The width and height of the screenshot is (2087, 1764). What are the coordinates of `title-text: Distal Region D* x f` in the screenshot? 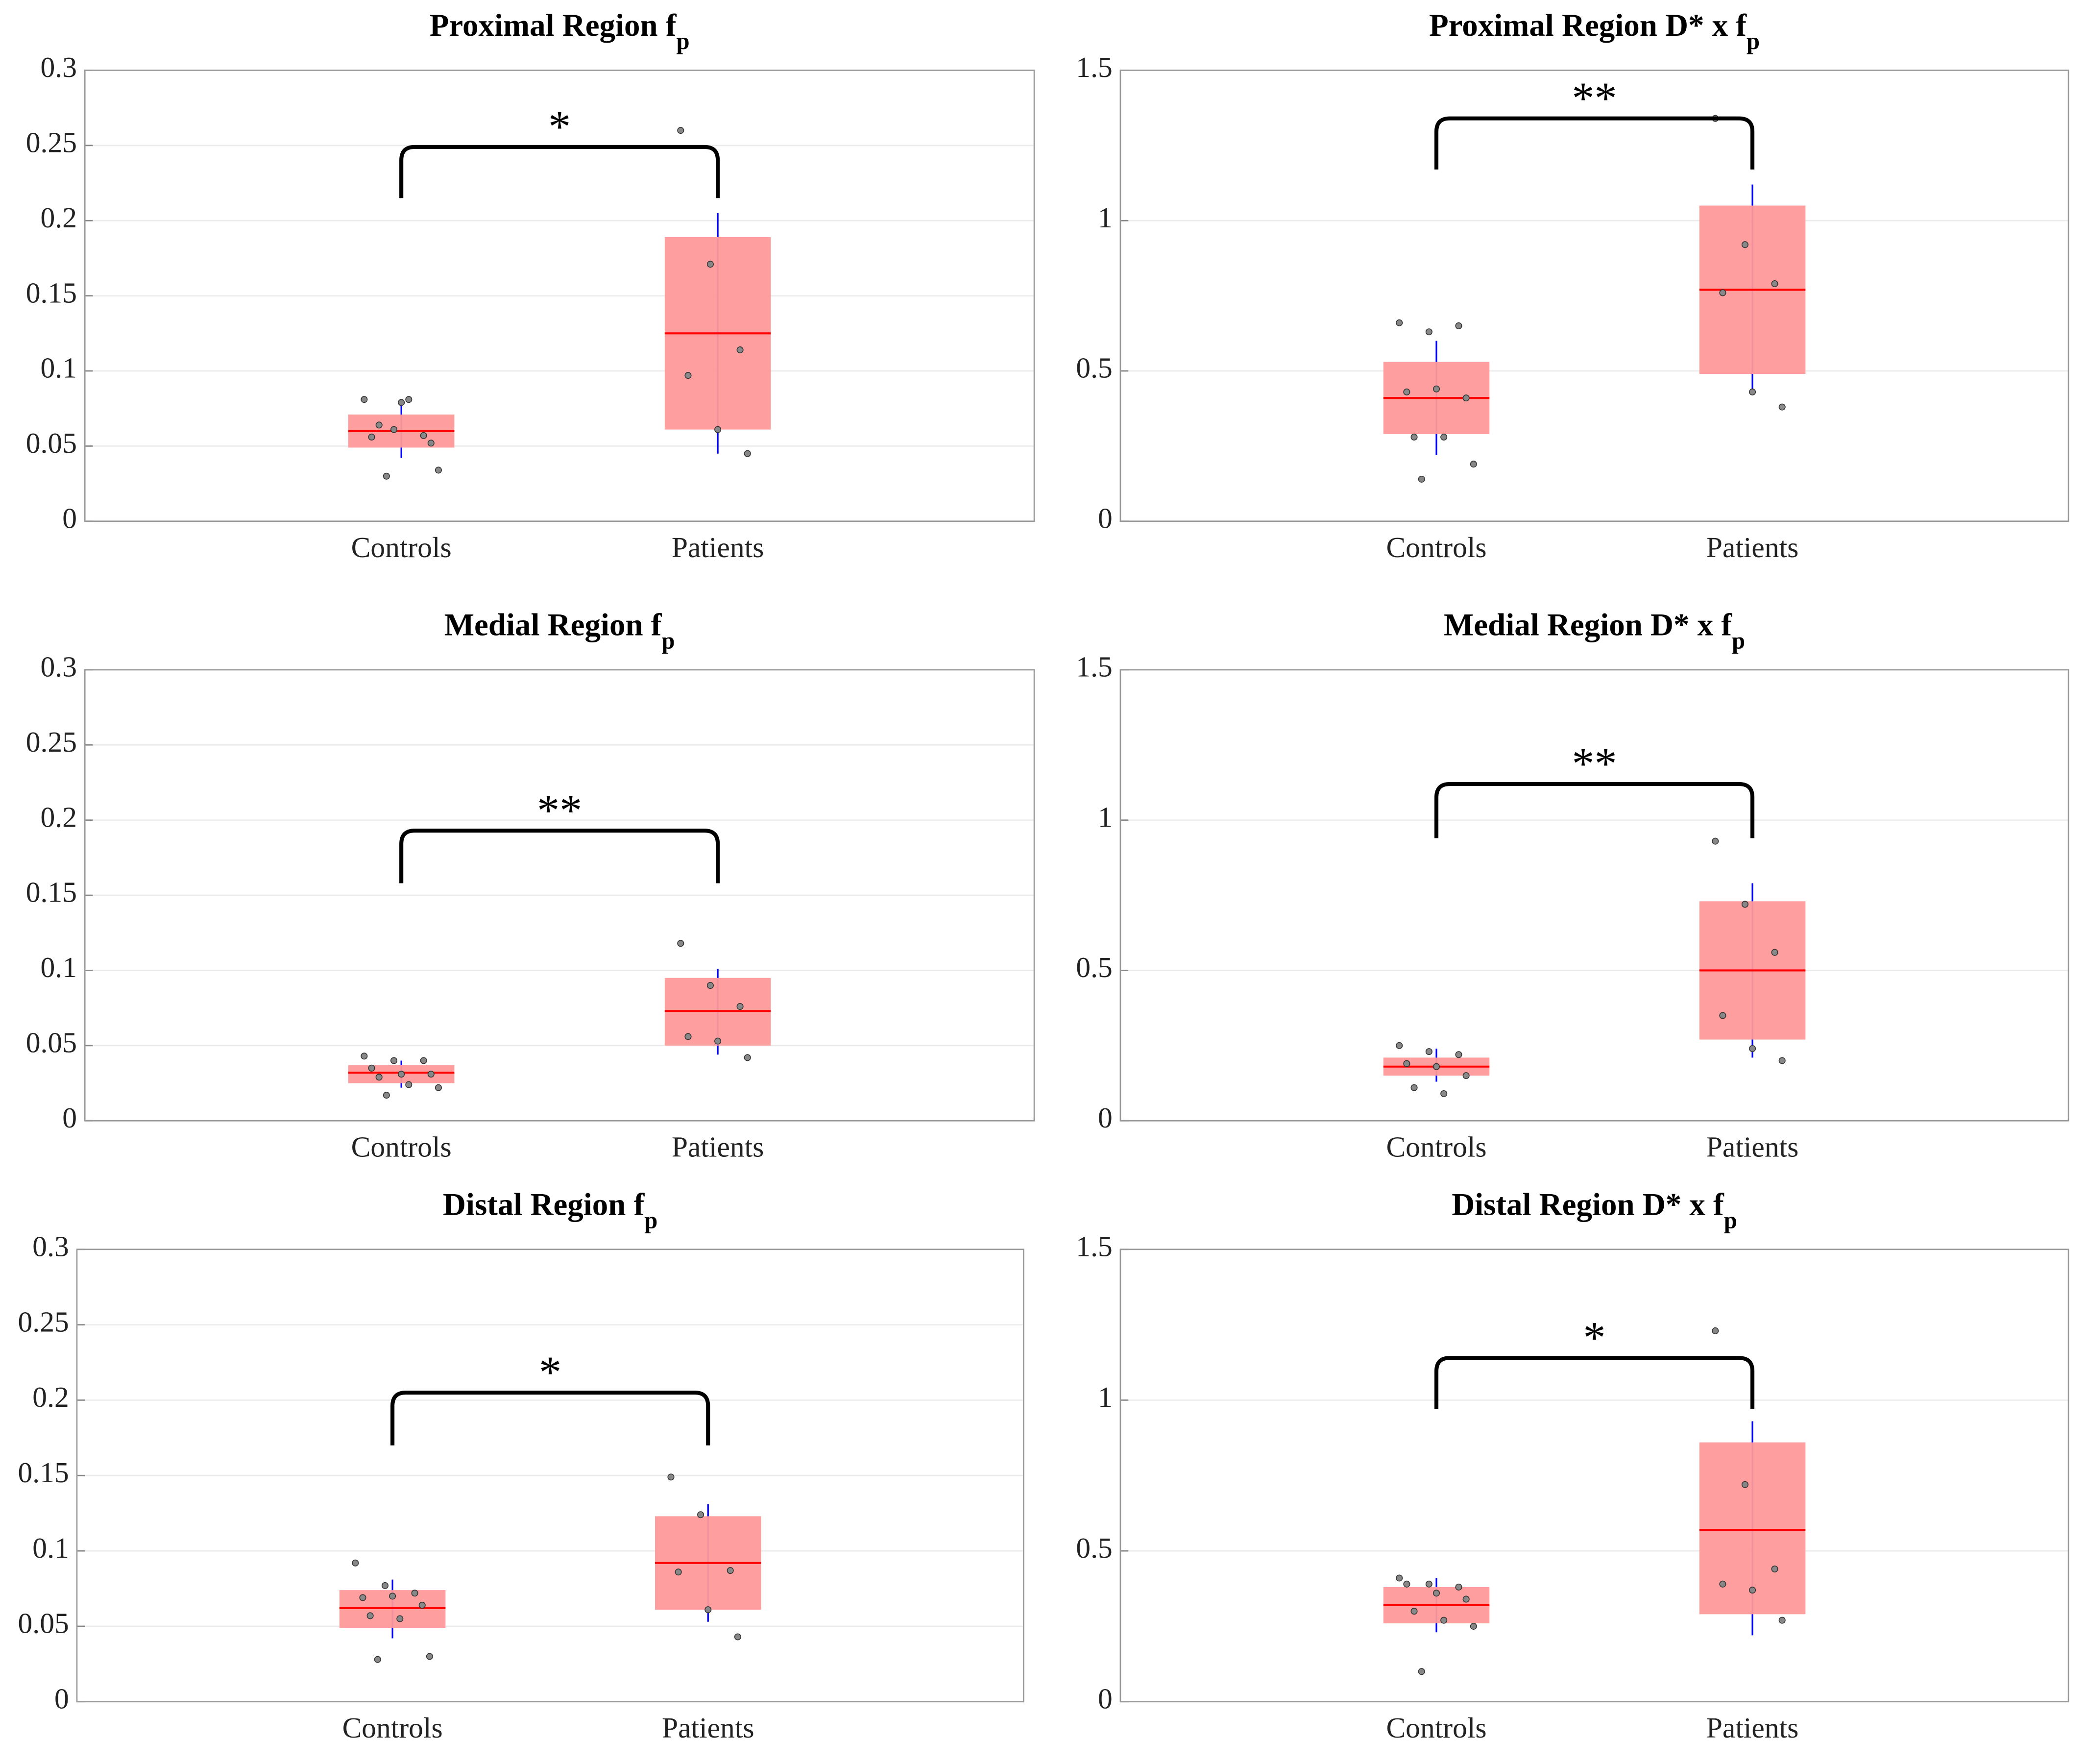 It's located at (1588, 1204).